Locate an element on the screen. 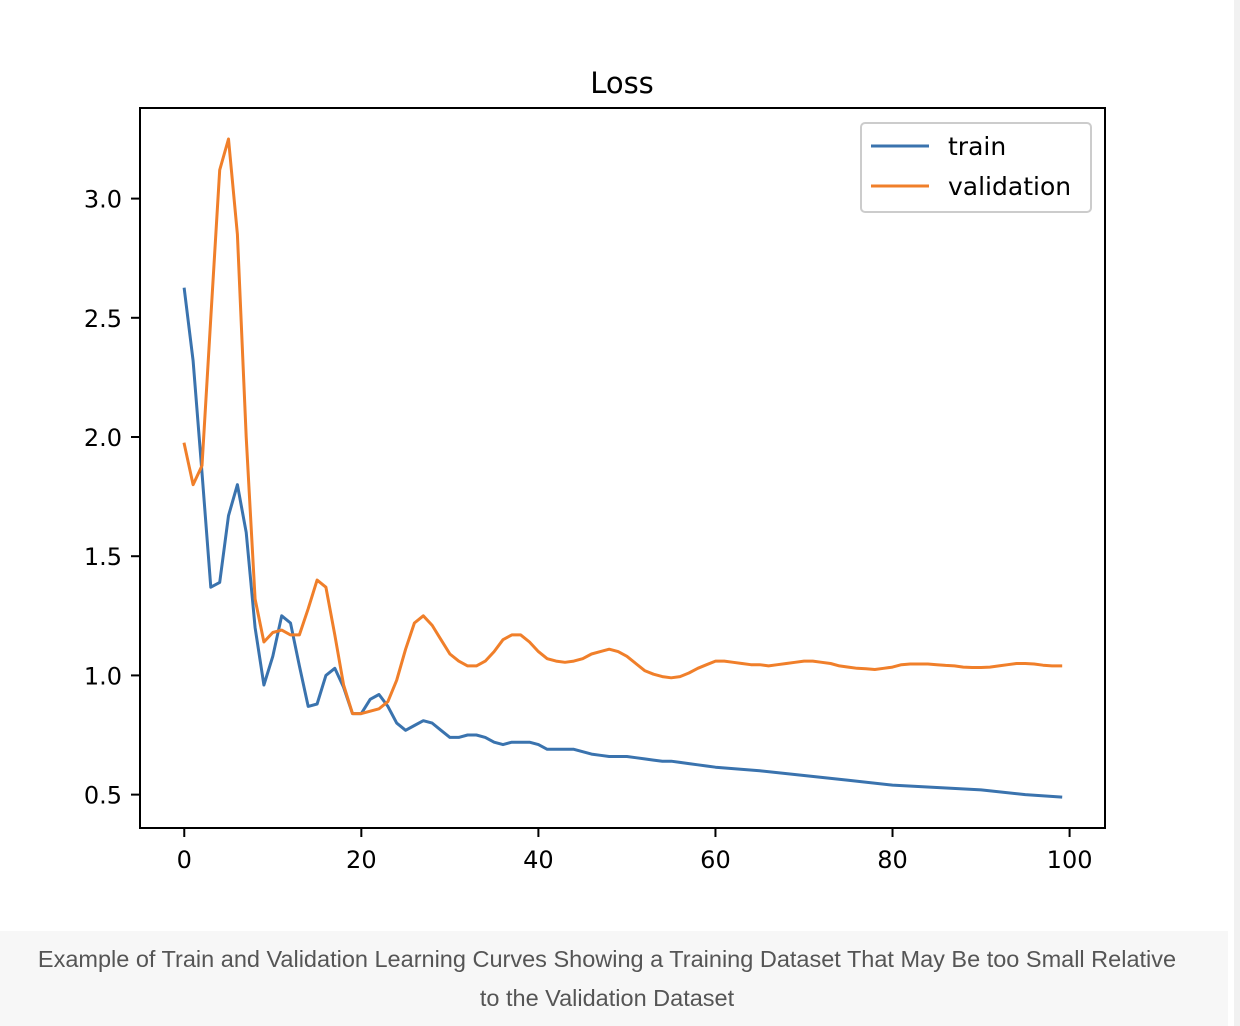 The image size is (1240, 1026). y-tick-label: 2.5 is located at coordinates (103, 319).